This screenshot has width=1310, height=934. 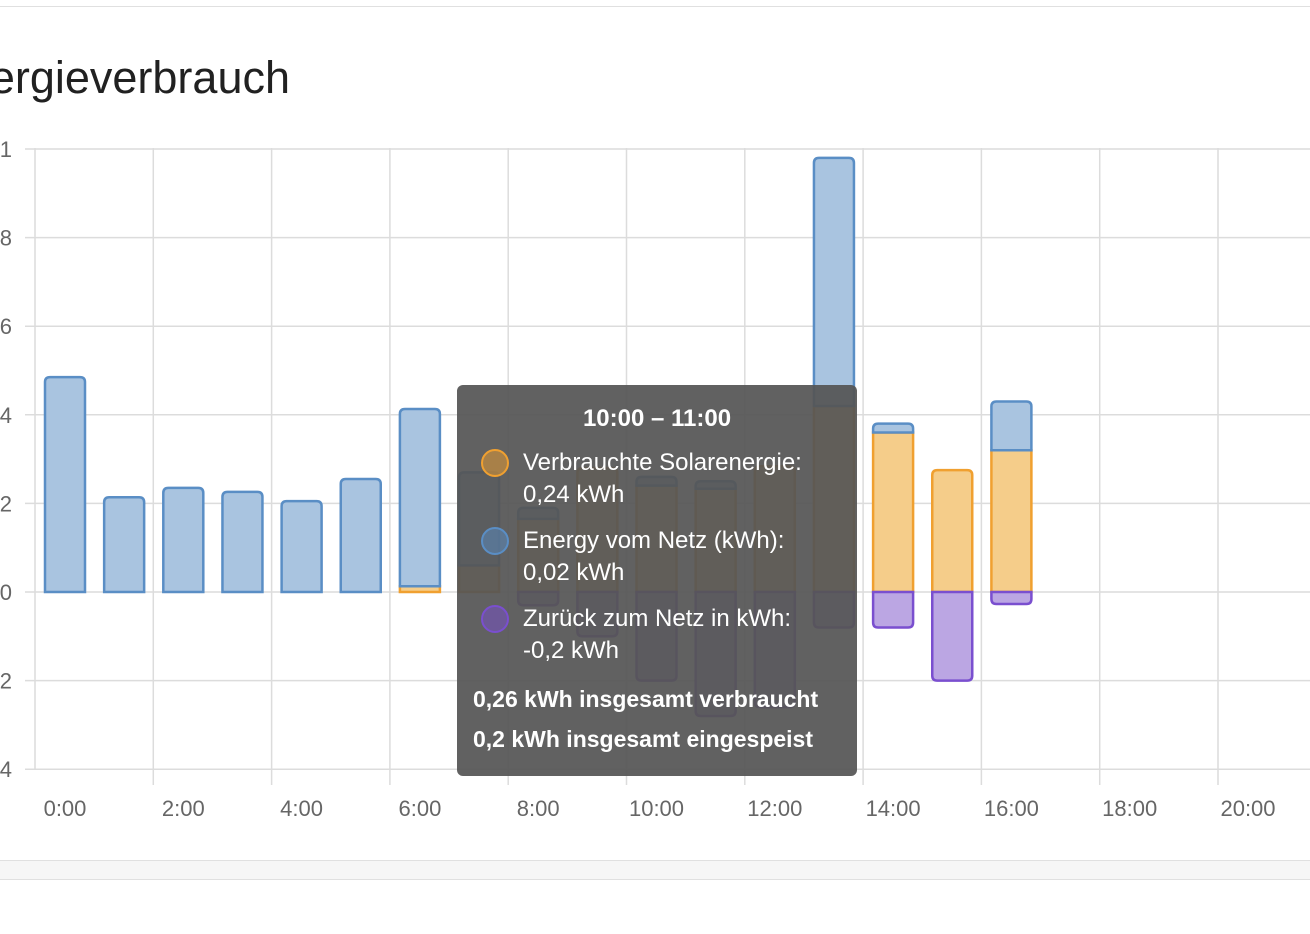 What do you see at coordinates (657, 418) in the screenshot?
I see `tooltip-title: 10:00 – 11:00` at bounding box center [657, 418].